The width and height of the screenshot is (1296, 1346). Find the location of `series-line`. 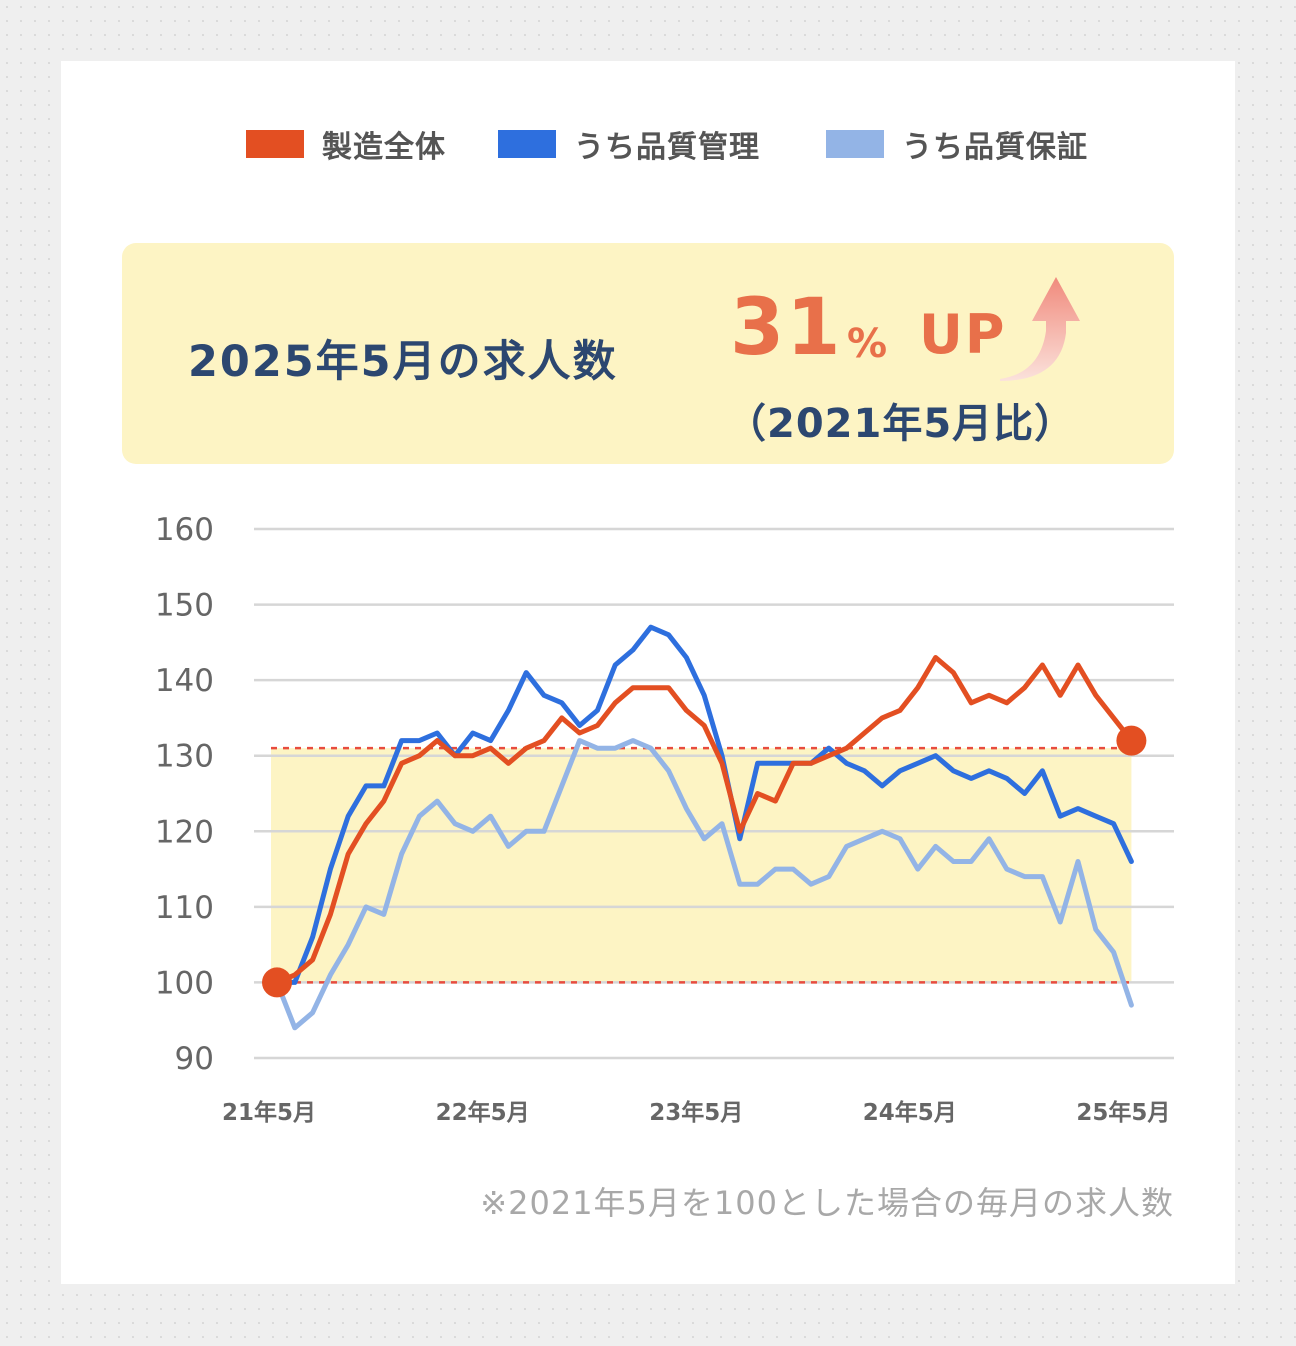

series-line is located at coordinates (704, 884).